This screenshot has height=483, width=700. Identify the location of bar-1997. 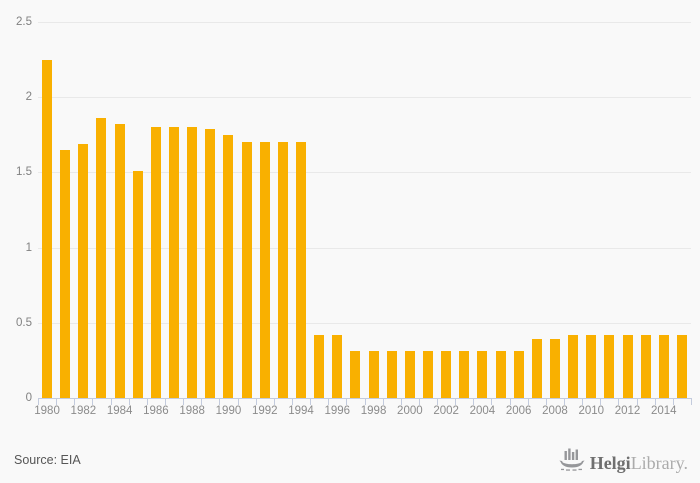
(355, 374).